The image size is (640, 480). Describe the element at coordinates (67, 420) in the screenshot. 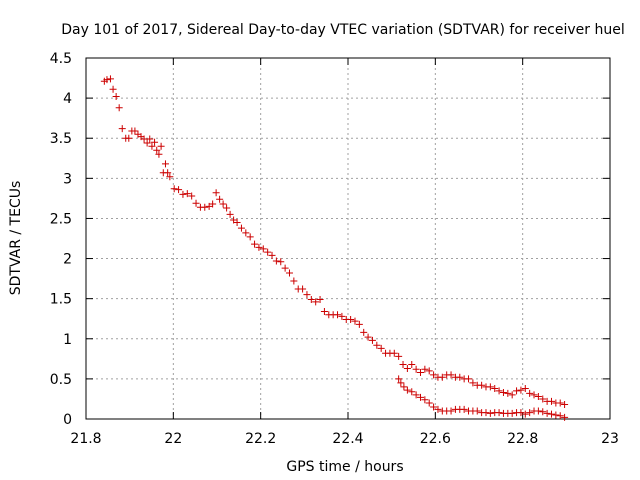

I see `y-tick-label: 0` at that location.